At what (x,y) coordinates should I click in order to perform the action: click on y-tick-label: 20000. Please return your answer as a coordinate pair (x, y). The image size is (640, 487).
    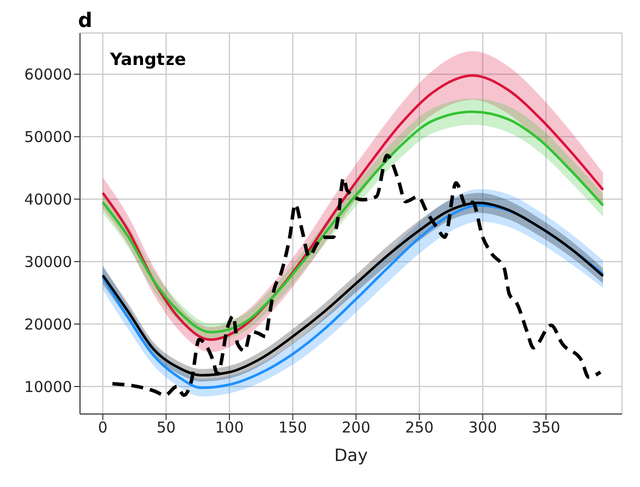
    Looking at the image, I should click on (48, 324).